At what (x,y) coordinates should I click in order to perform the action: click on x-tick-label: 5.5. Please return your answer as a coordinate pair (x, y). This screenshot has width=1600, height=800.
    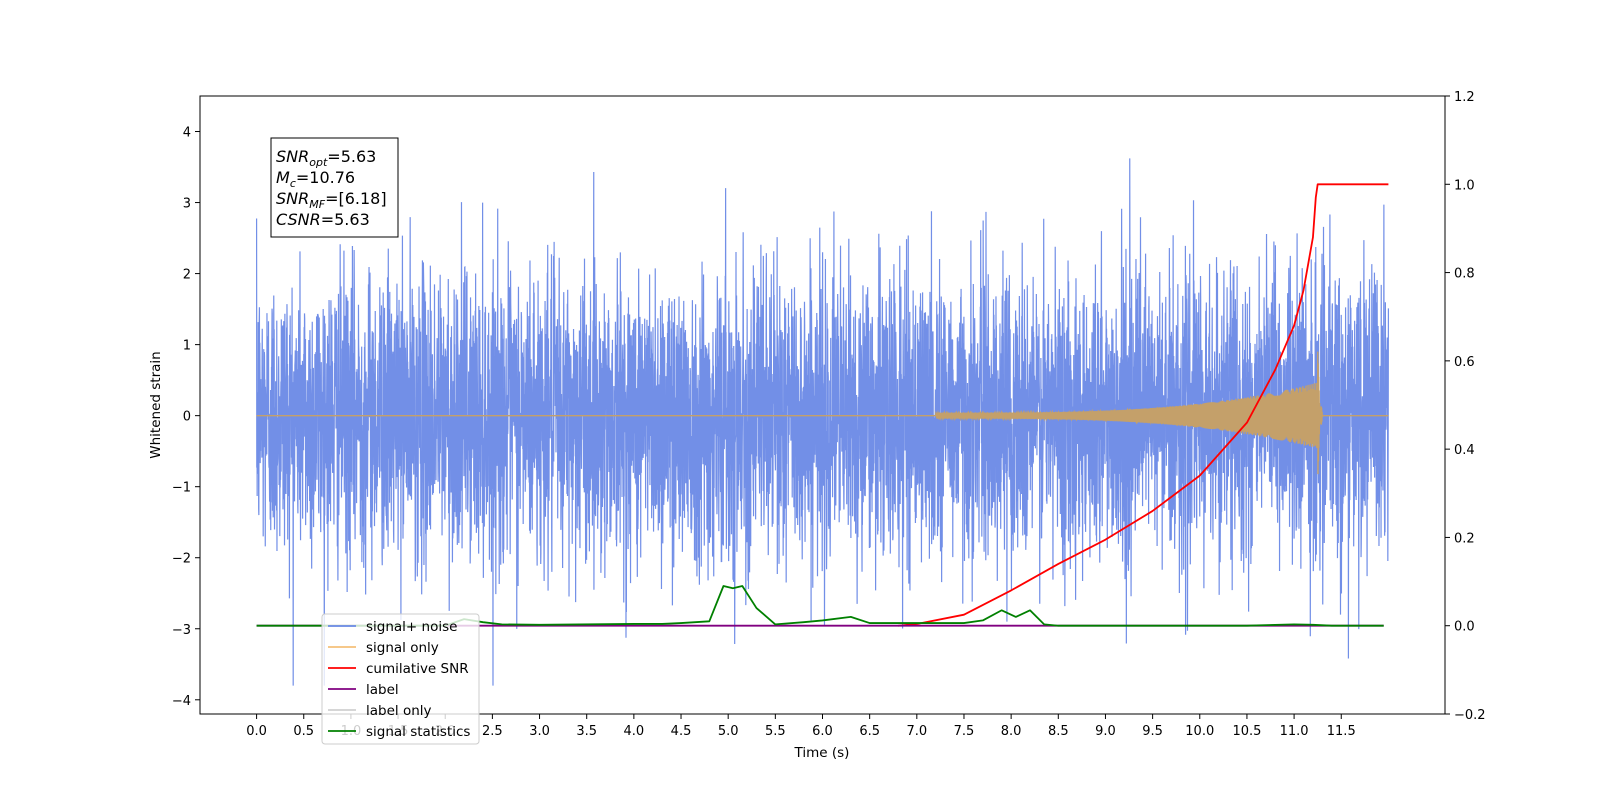
    Looking at the image, I should click on (775, 731).